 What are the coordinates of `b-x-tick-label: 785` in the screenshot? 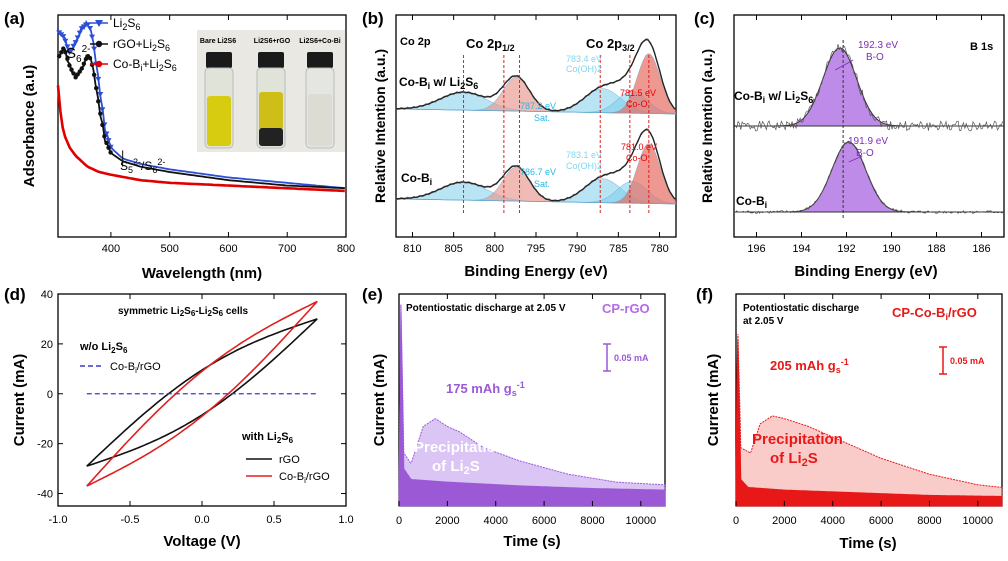 It's located at (618, 249).